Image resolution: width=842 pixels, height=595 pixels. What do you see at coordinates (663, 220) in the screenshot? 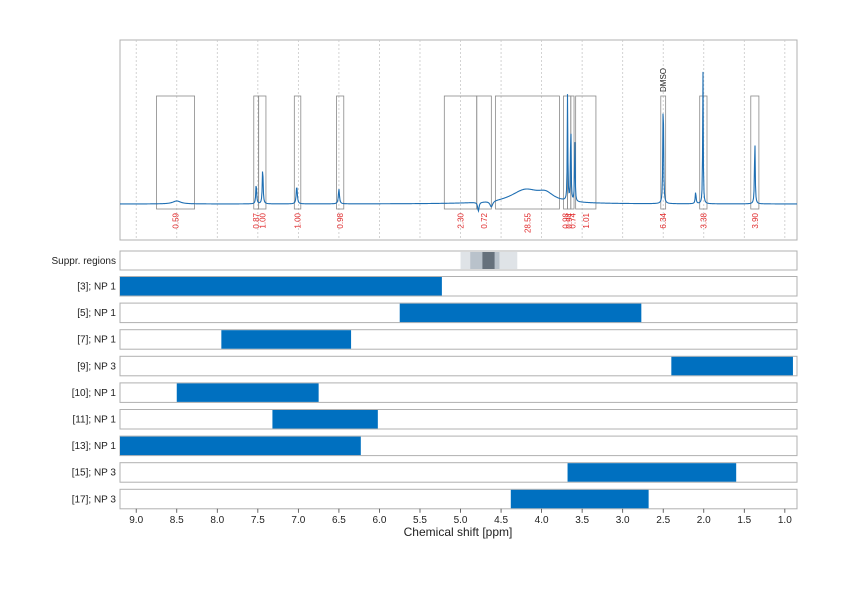
I see `integral-label: 6.34` at bounding box center [663, 220].